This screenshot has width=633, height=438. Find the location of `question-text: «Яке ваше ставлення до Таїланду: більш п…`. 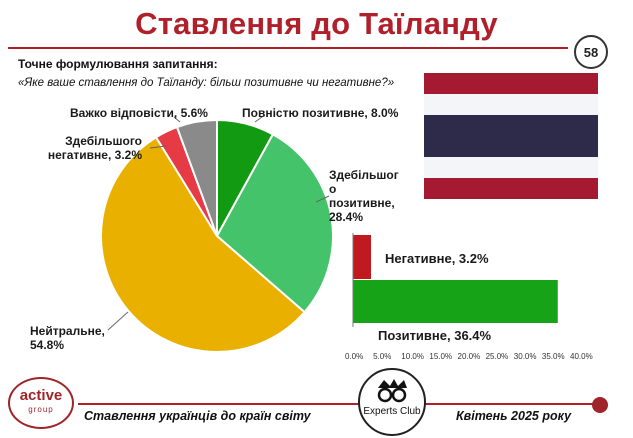

question-text: «Яке ваше ставлення до Таїланду: більш п… is located at coordinates (206, 83).